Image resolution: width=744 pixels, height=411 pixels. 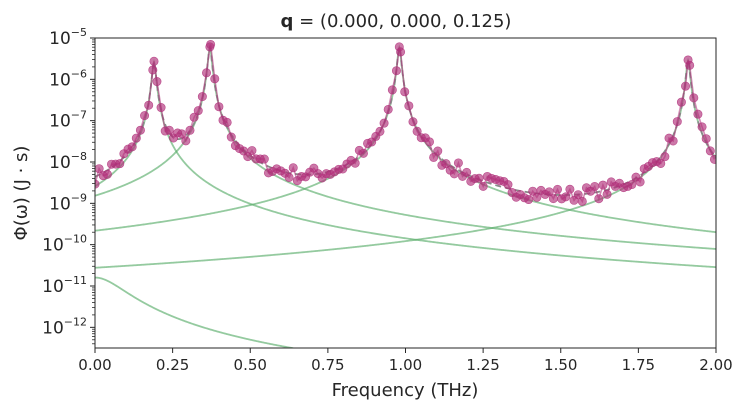 I want to click on y-minor-ticks, so click(x=93, y=192).